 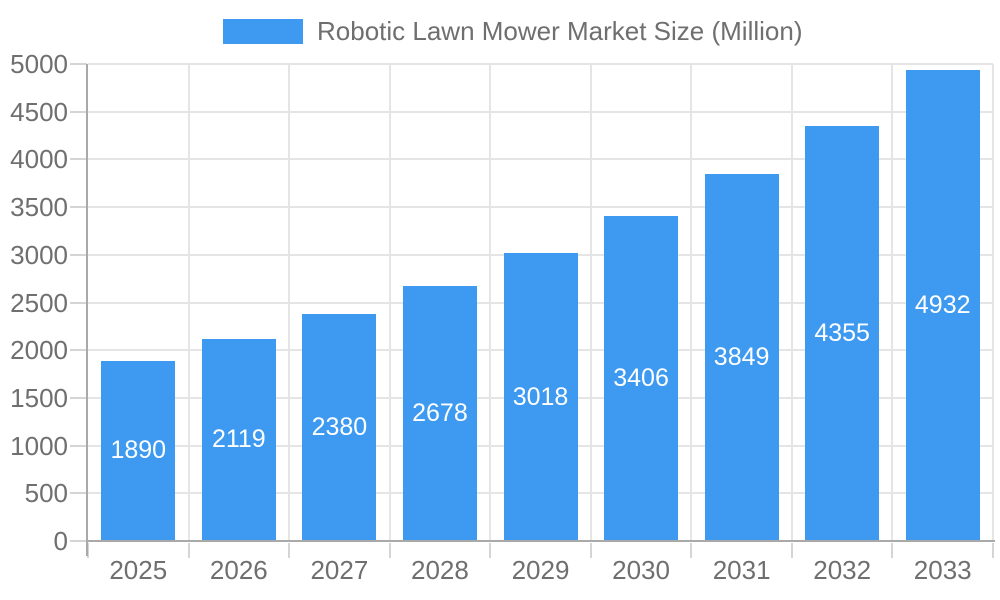 What do you see at coordinates (39, 159) in the screenshot?
I see `y-tick-label: 4000` at bounding box center [39, 159].